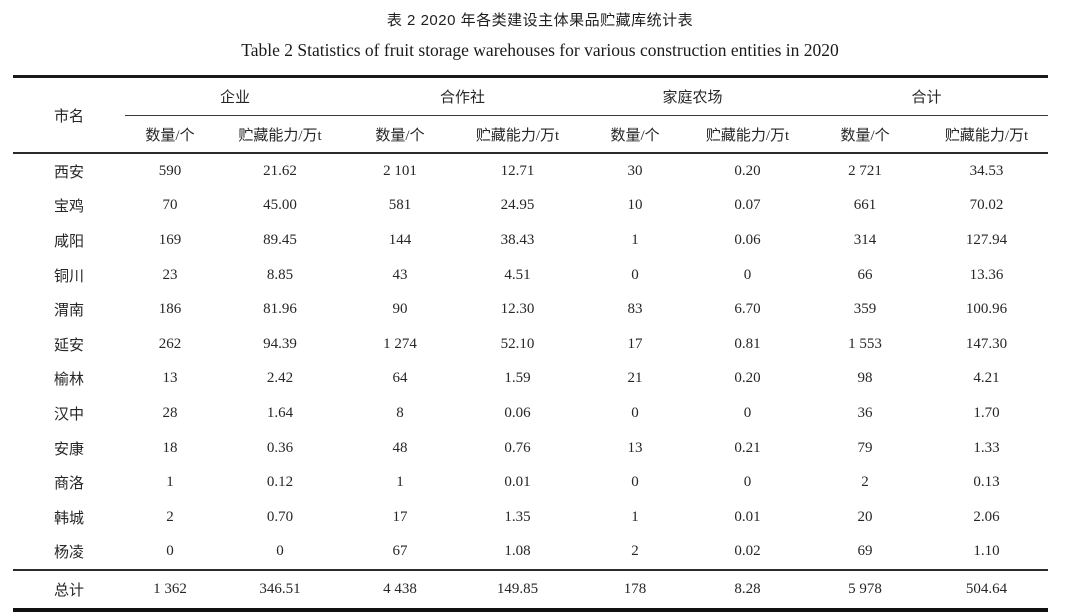  I want to click on value-cell: 21.62, so click(280, 170).